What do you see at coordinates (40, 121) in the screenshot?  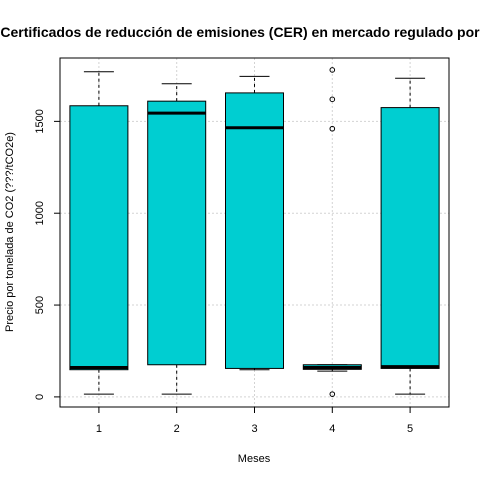 I see `y-tick-label: 1500` at bounding box center [40, 121].